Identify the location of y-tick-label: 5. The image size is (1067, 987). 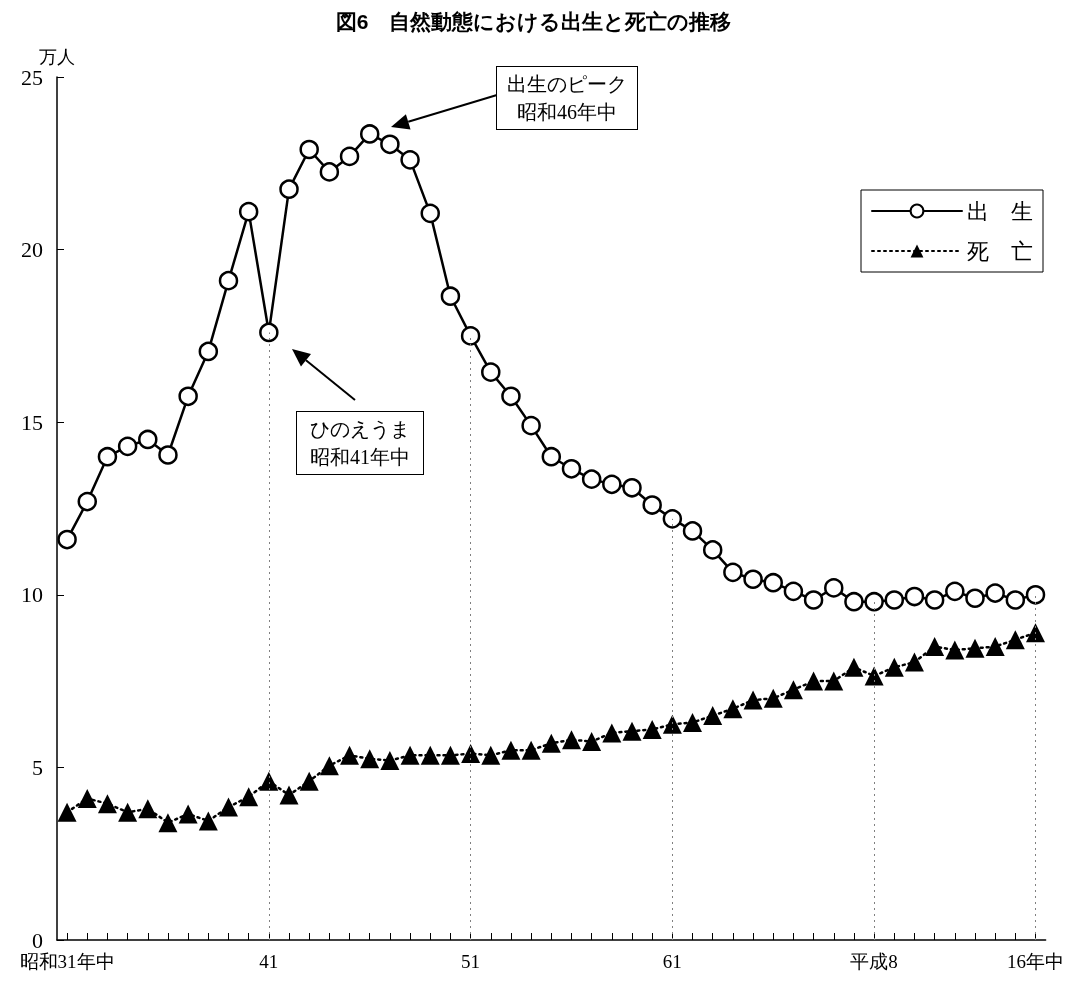
(37, 767).